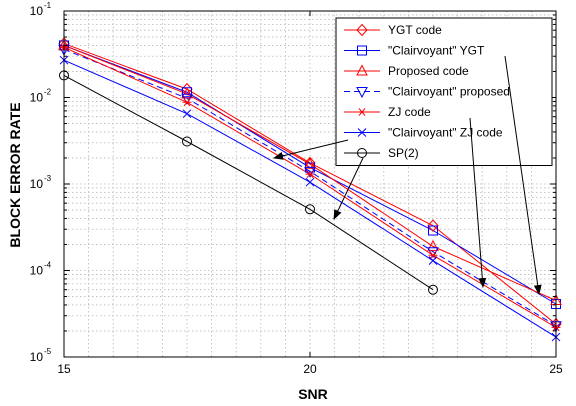 The height and width of the screenshot is (406, 576). What do you see at coordinates (436, 51) in the screenshot?
I see `legend-label: "Clairvoyant" YGT` at bounding box center [436, 51].